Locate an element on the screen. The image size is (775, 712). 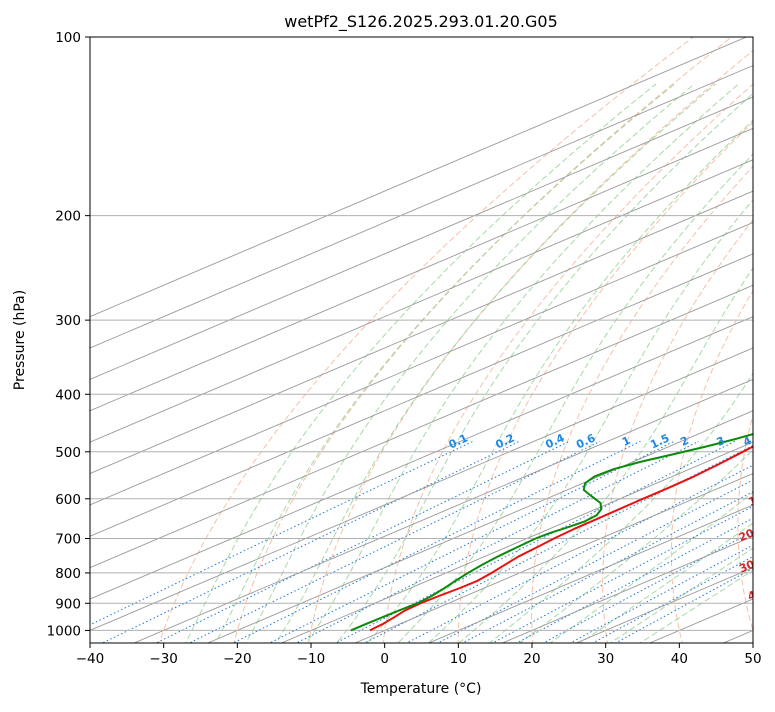
y-tick-label: 600 is located at coordinates (68, 500).